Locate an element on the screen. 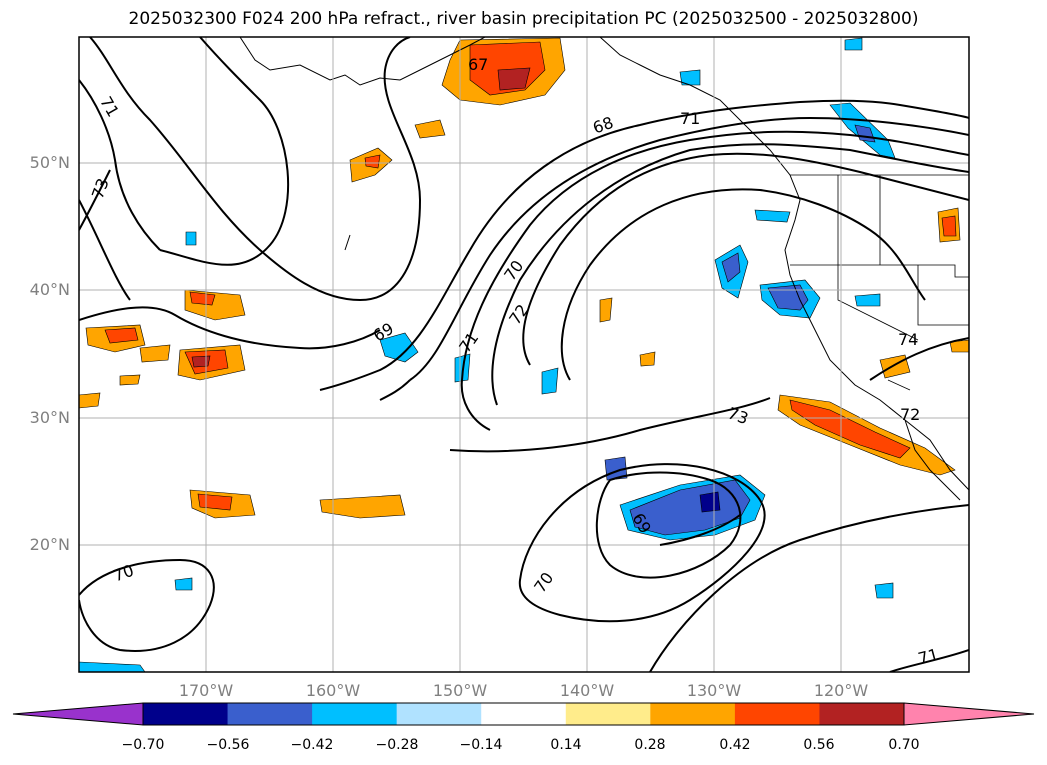  colorbar-tick-label: −0.56 is located at coordinates (228, 745).